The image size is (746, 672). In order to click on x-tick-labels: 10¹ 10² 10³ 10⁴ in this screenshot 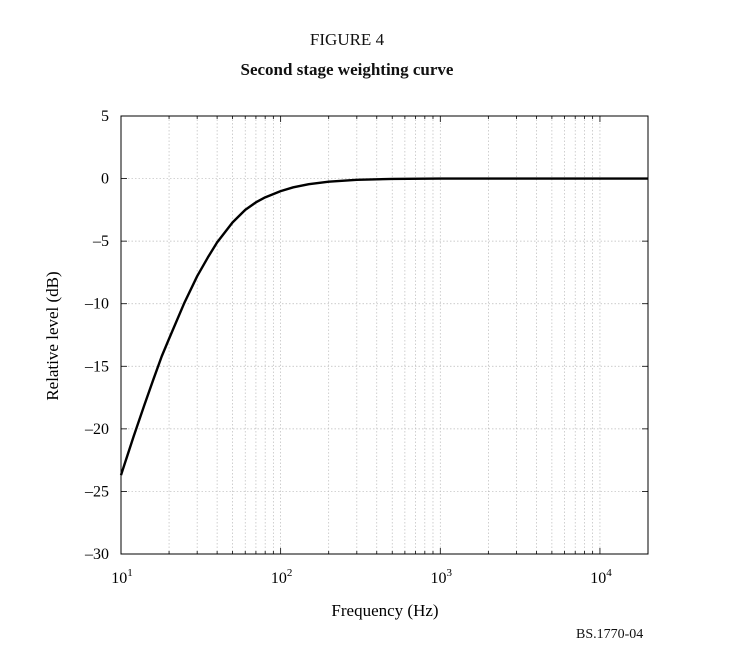, I will do `click(361, 577)`.